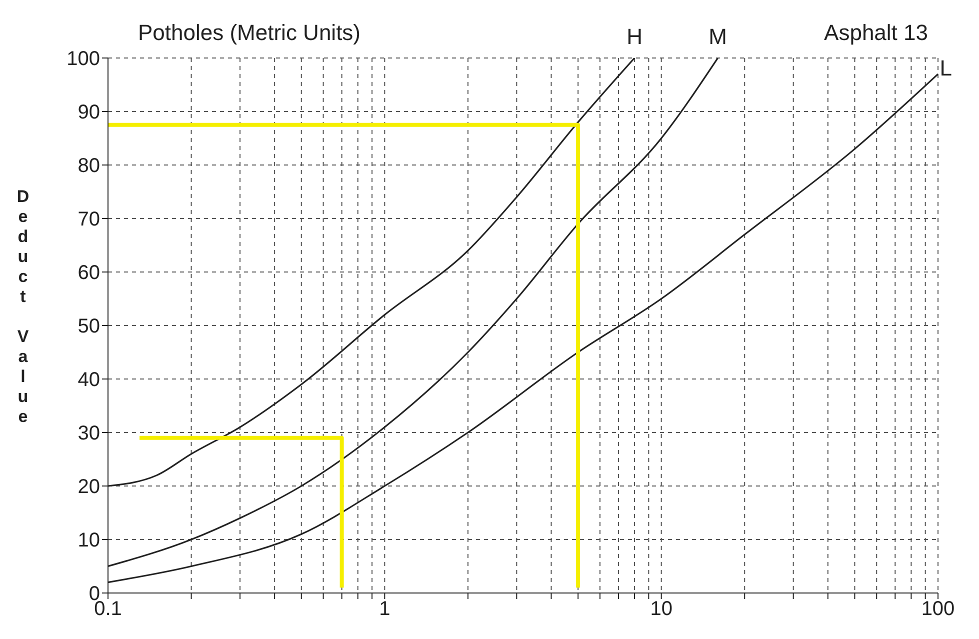  I want to click on x-tick-label: 1, so click(384, 609).